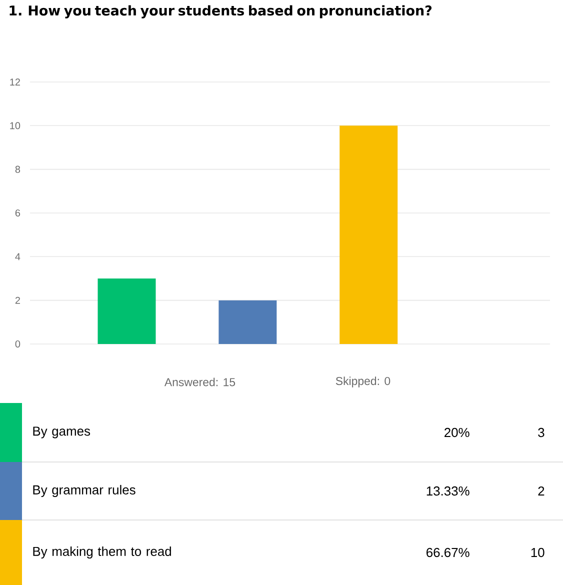  I want to click on y-tick-label: 10, so click(15, 126).